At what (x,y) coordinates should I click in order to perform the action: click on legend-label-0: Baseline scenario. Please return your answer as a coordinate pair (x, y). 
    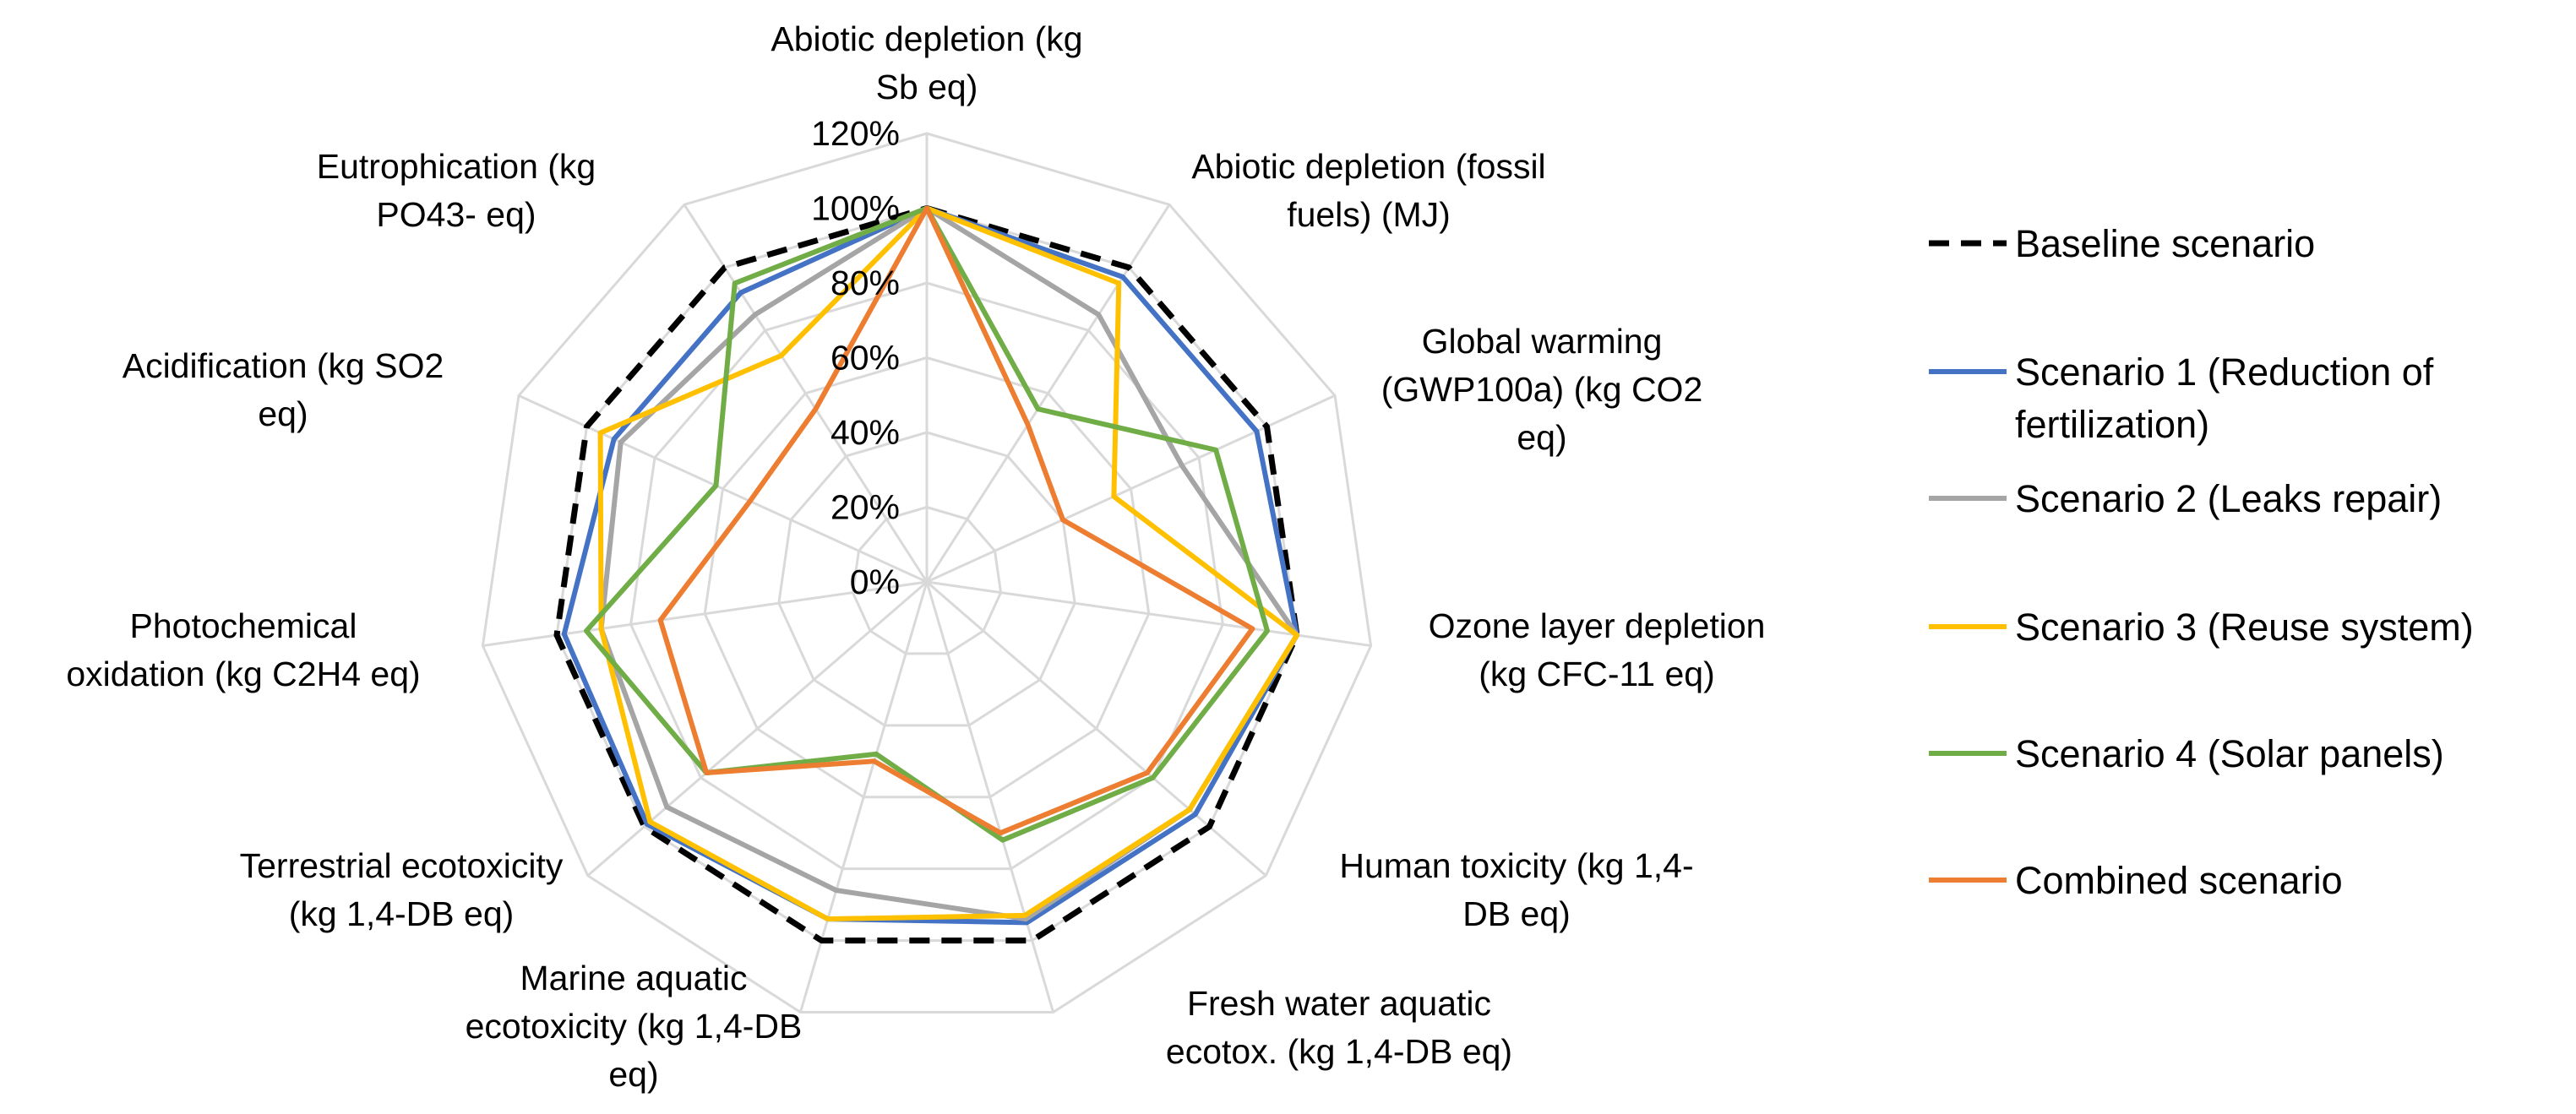
    Looking at the image, I should click on (2165, 244).